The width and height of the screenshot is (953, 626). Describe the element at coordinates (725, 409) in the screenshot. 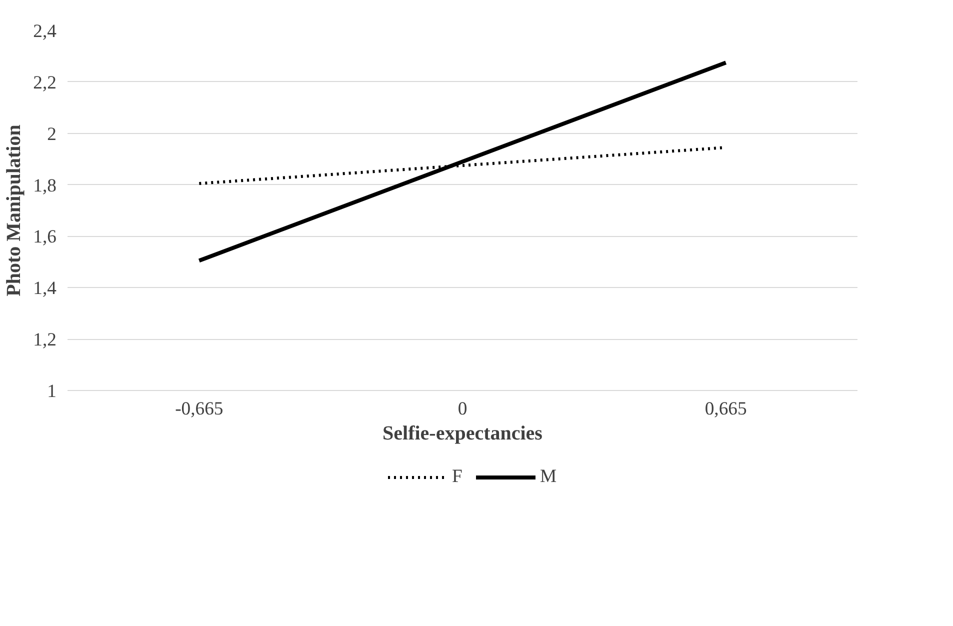

I see `x-tick-label: 0,665` at that location.